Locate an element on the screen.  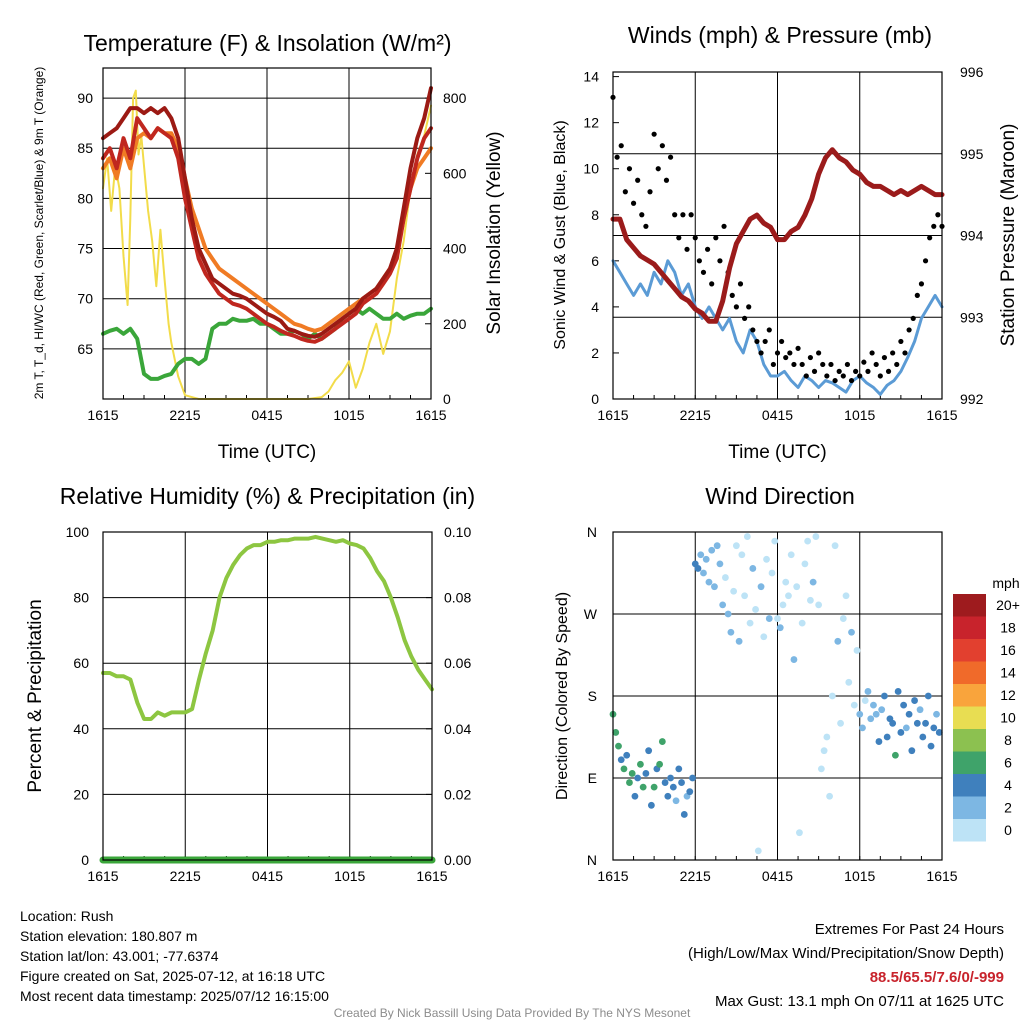
y-axis-label: Sonic Wind & Gust (Blue, Black) is located at coordinates (560, 234).